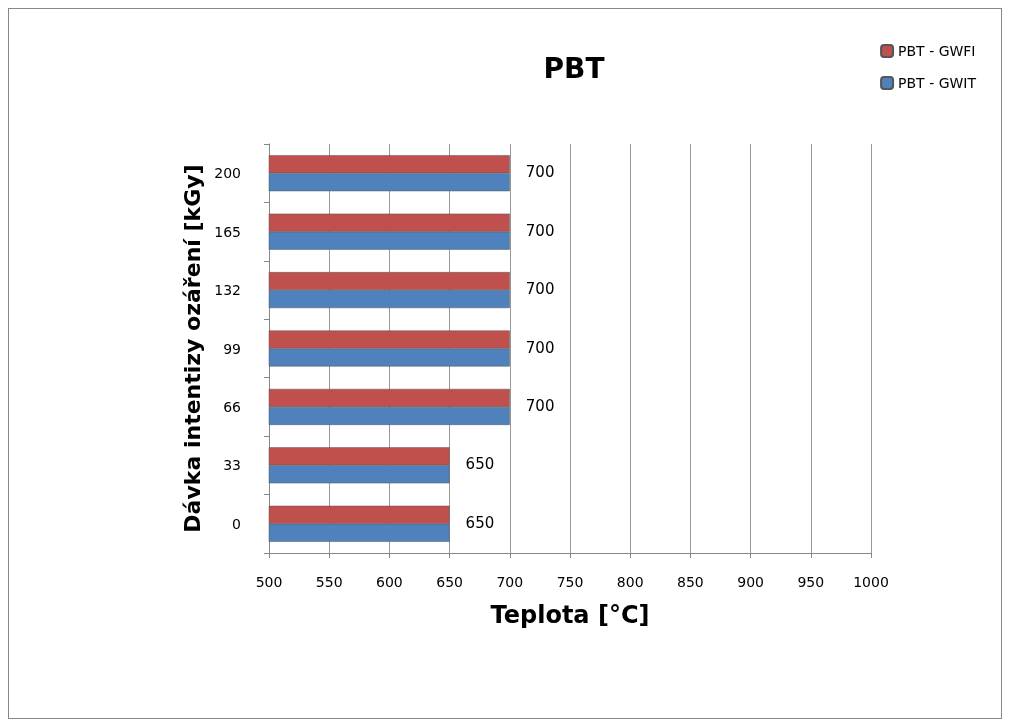 This screenshot has height=727, width=1010. Describe the element at coordinates (449, 582) in the screenshot. I see `x-tick-label: 650` at that location.